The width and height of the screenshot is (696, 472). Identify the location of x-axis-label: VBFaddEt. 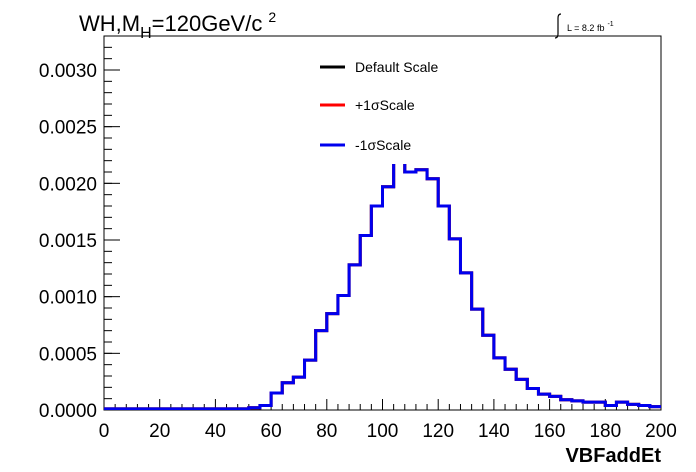
(613, 456).